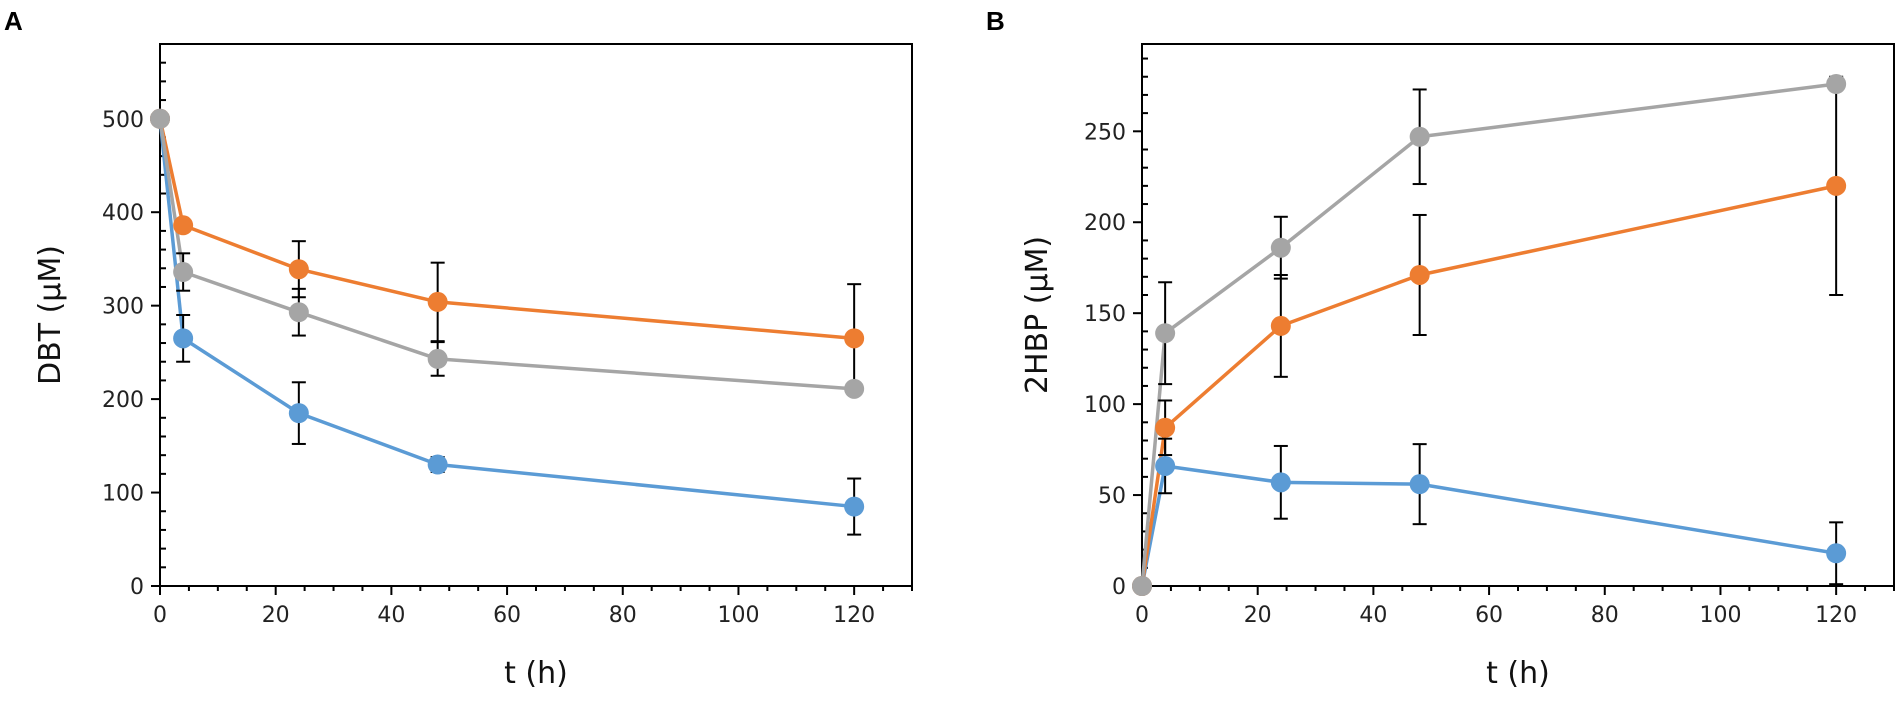 Image resolution: width=1904 pixels, height=704 pixels. I want to click on y-tick-label: 400, so click(123, 213).